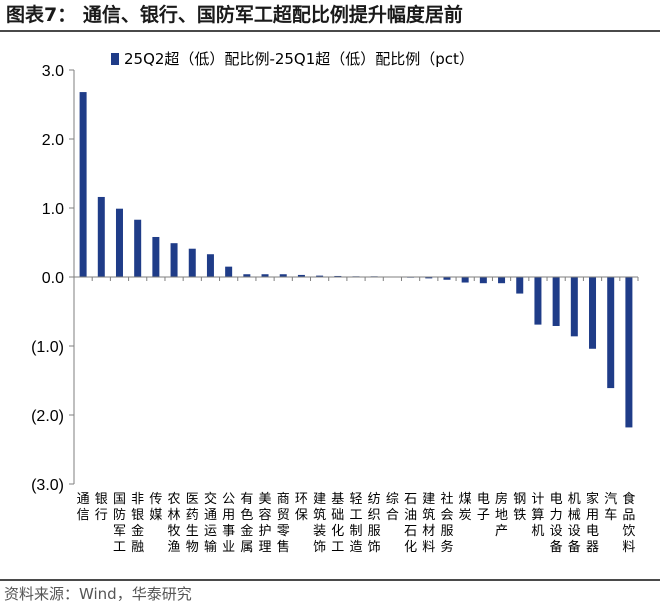 This screenshot has width=660, height=609. Describe the element at coordinates (519, 507) in the screenshot. I see `x-tick-label: 钢铁` at that location.